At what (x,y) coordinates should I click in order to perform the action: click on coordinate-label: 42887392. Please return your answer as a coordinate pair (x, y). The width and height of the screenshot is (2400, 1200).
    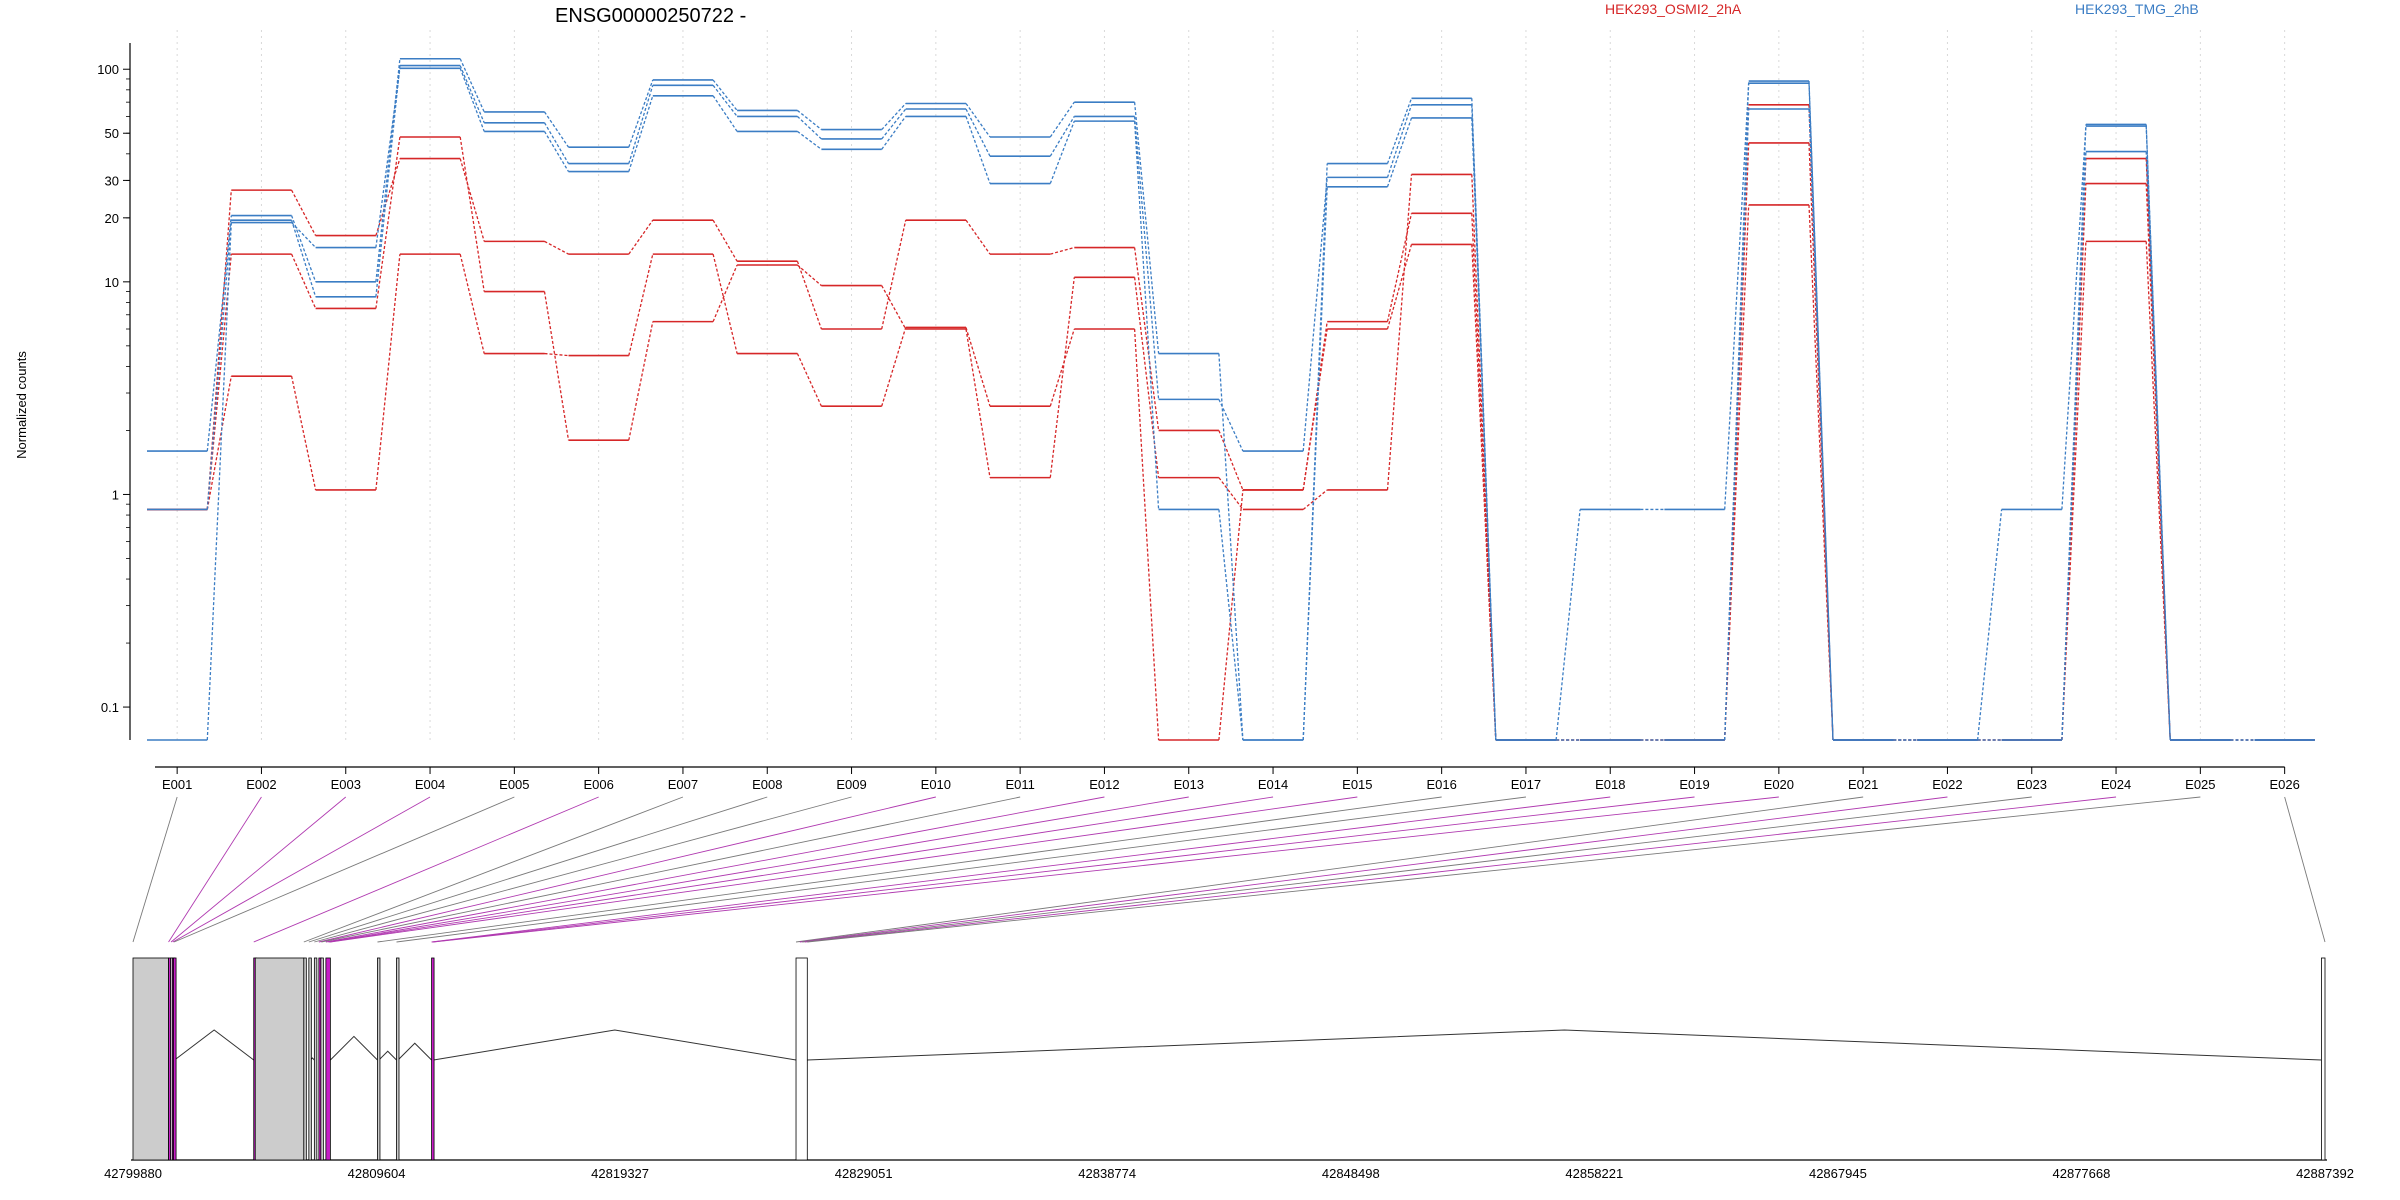
    Looking at the image, I should click on (2325, 1173).